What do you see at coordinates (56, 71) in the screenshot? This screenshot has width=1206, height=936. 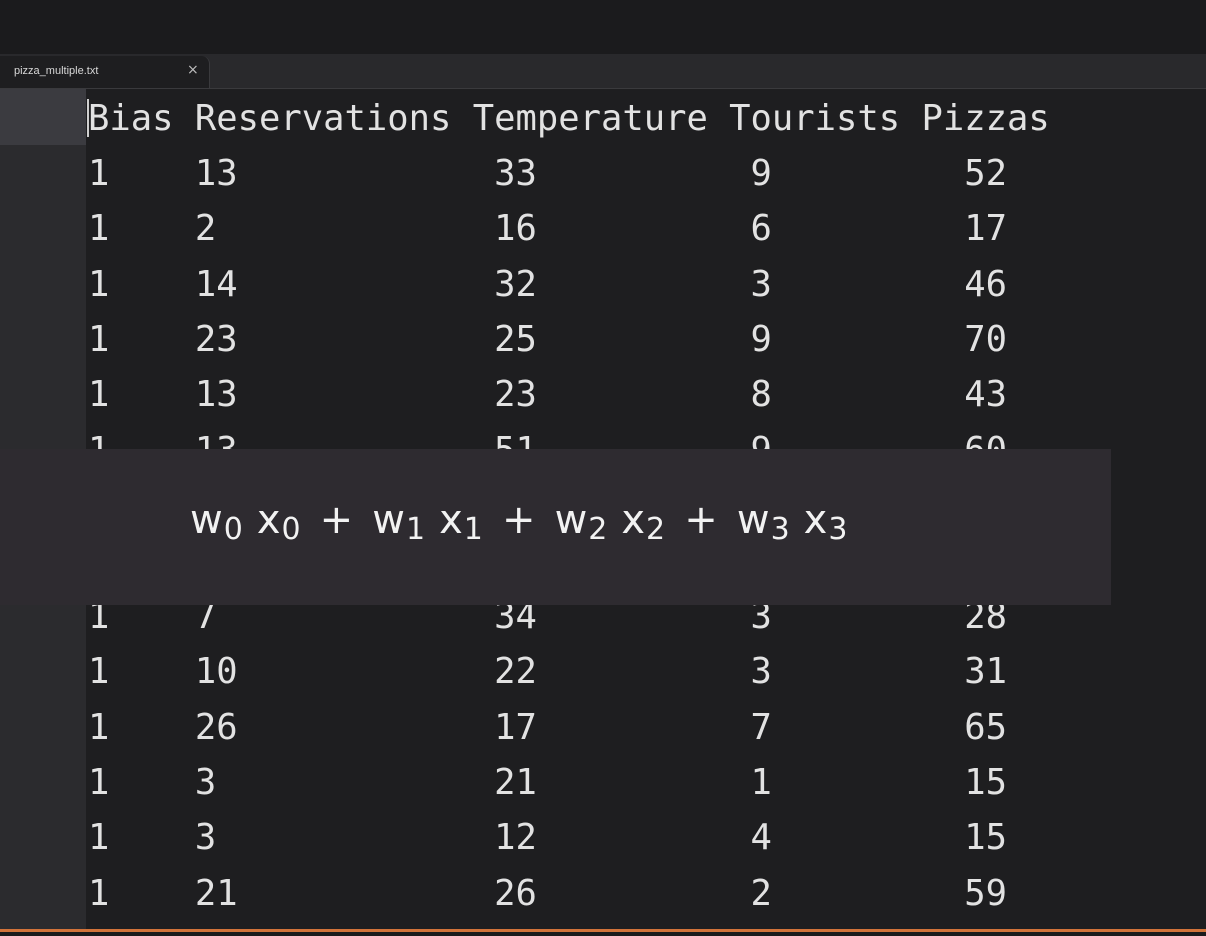 I see `tab-label: pizza_multiple.txt` at bounding box center [56, 71].